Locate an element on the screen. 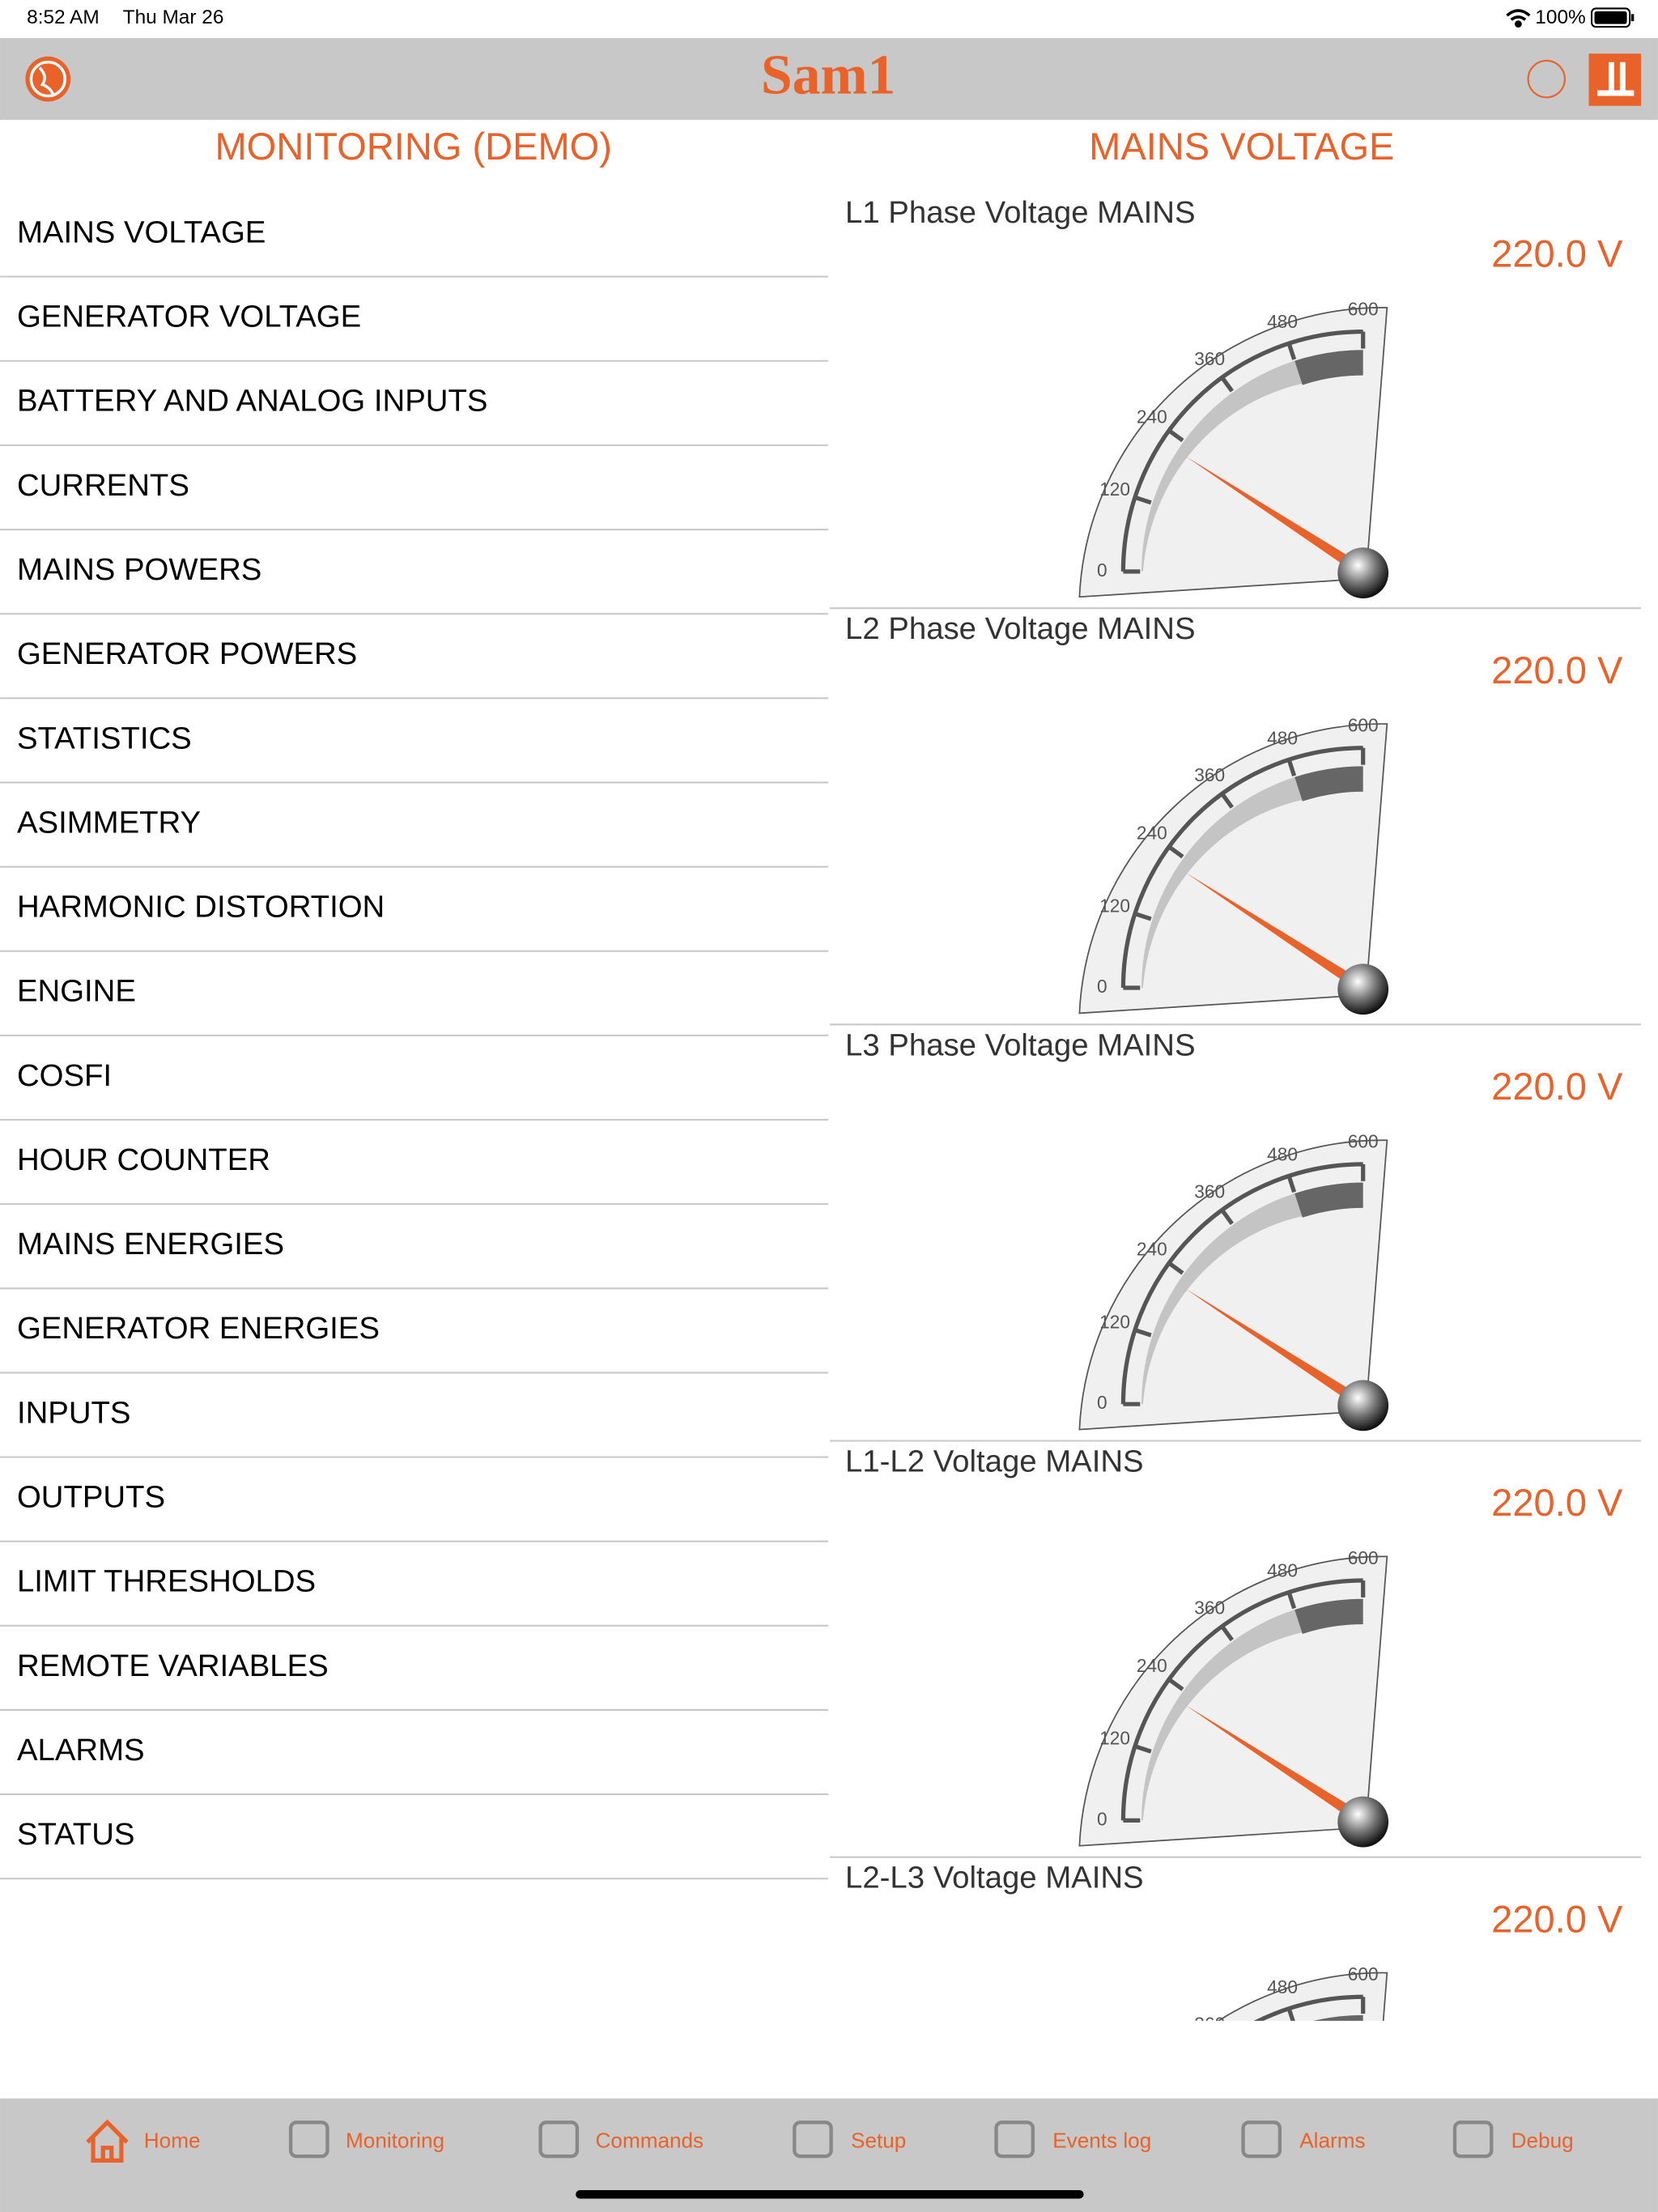 The height and width of the screenshot is (2212, 1658). menu-item: REMOTE VARIABLES is located at coordinates (173, 1665).